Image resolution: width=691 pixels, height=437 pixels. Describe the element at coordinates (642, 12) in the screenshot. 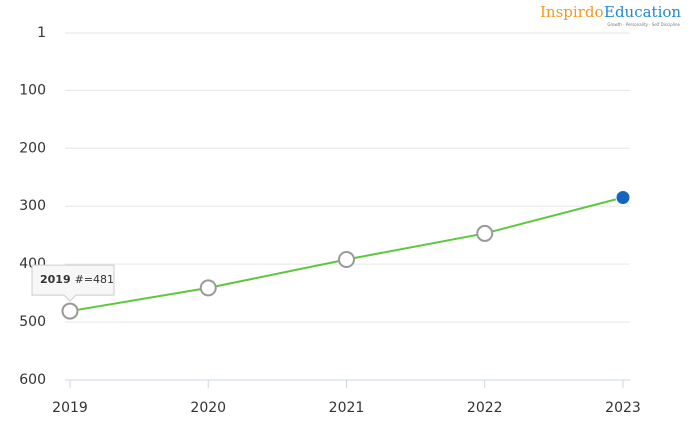

I see `logo-brand-rest: Education` at that location.